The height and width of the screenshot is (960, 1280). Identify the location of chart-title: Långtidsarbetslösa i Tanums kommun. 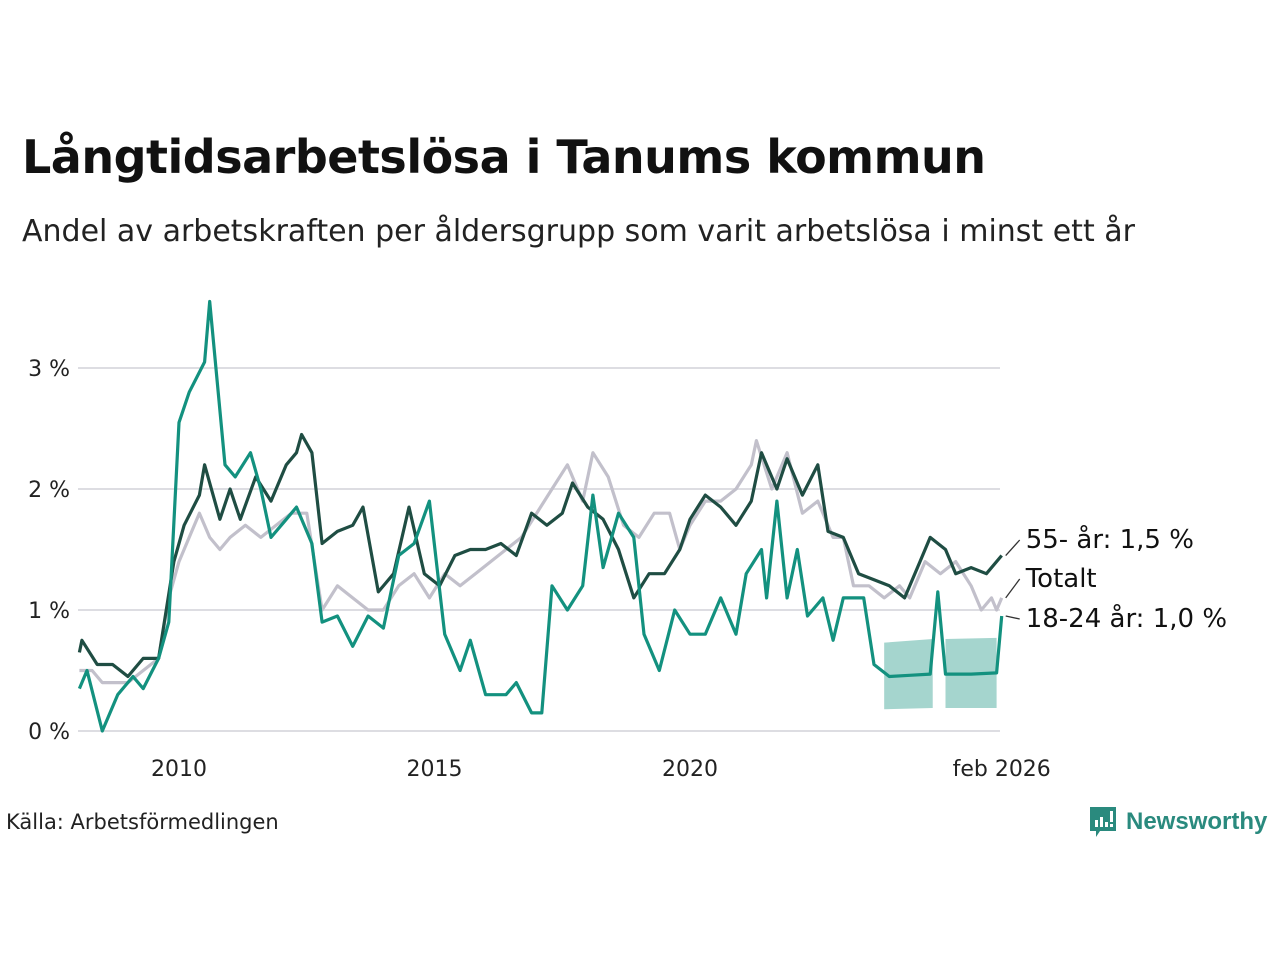
(504, 157).